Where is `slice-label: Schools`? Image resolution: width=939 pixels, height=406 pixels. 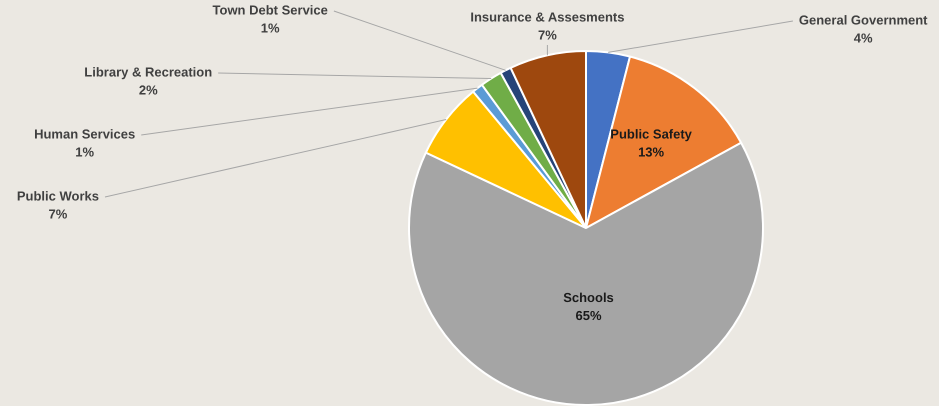
slice-label: Schools is located at coordinates (588, 298).